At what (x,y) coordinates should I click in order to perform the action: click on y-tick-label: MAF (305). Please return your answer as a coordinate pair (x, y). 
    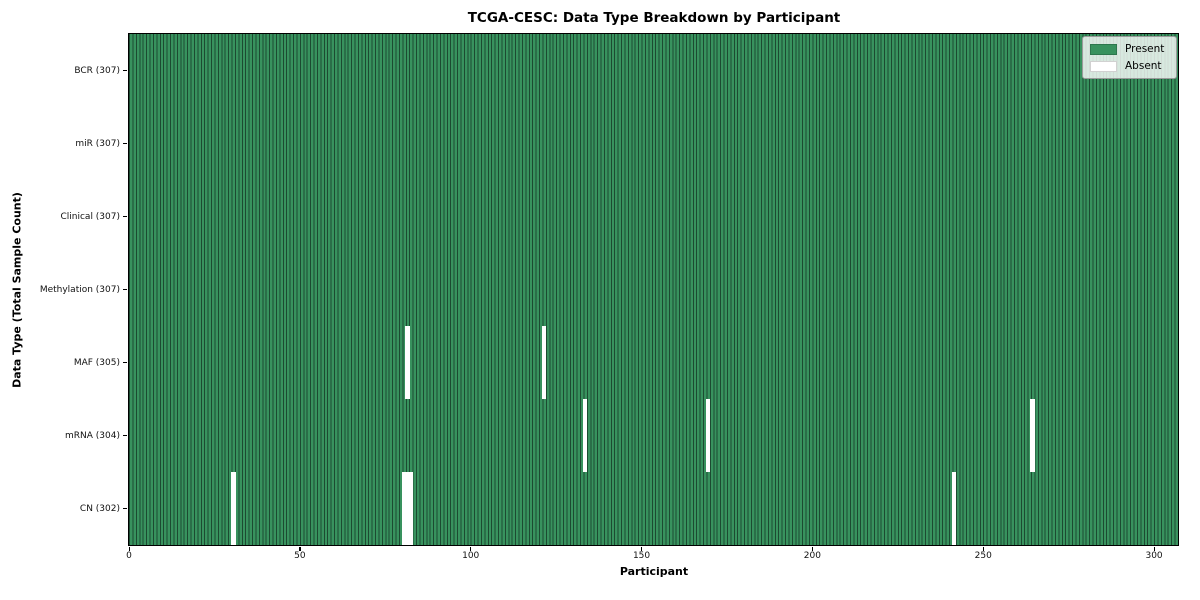
    Looking at the image, I should click on (96, 362).